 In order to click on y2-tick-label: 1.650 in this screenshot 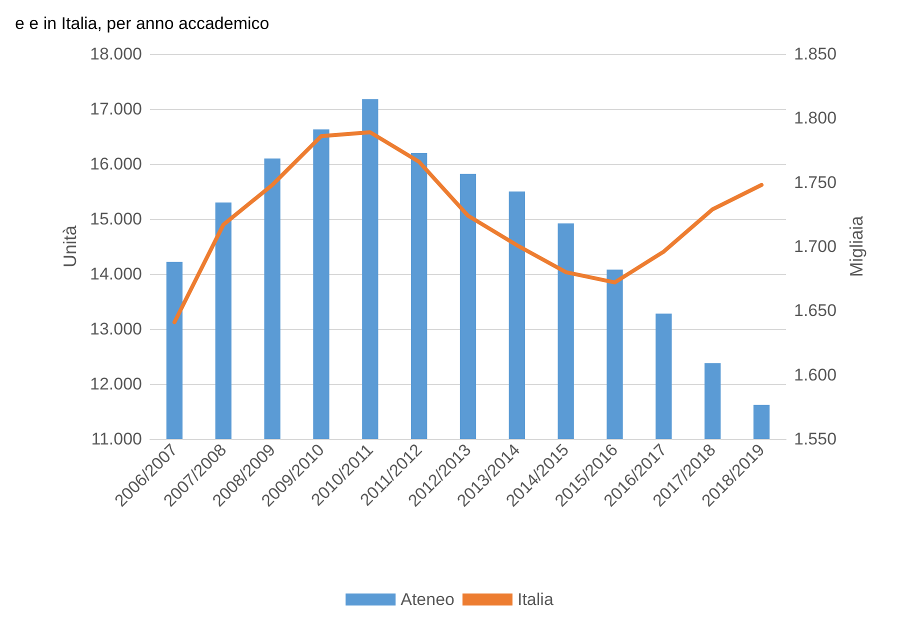, I will do `click(815, 310)`.